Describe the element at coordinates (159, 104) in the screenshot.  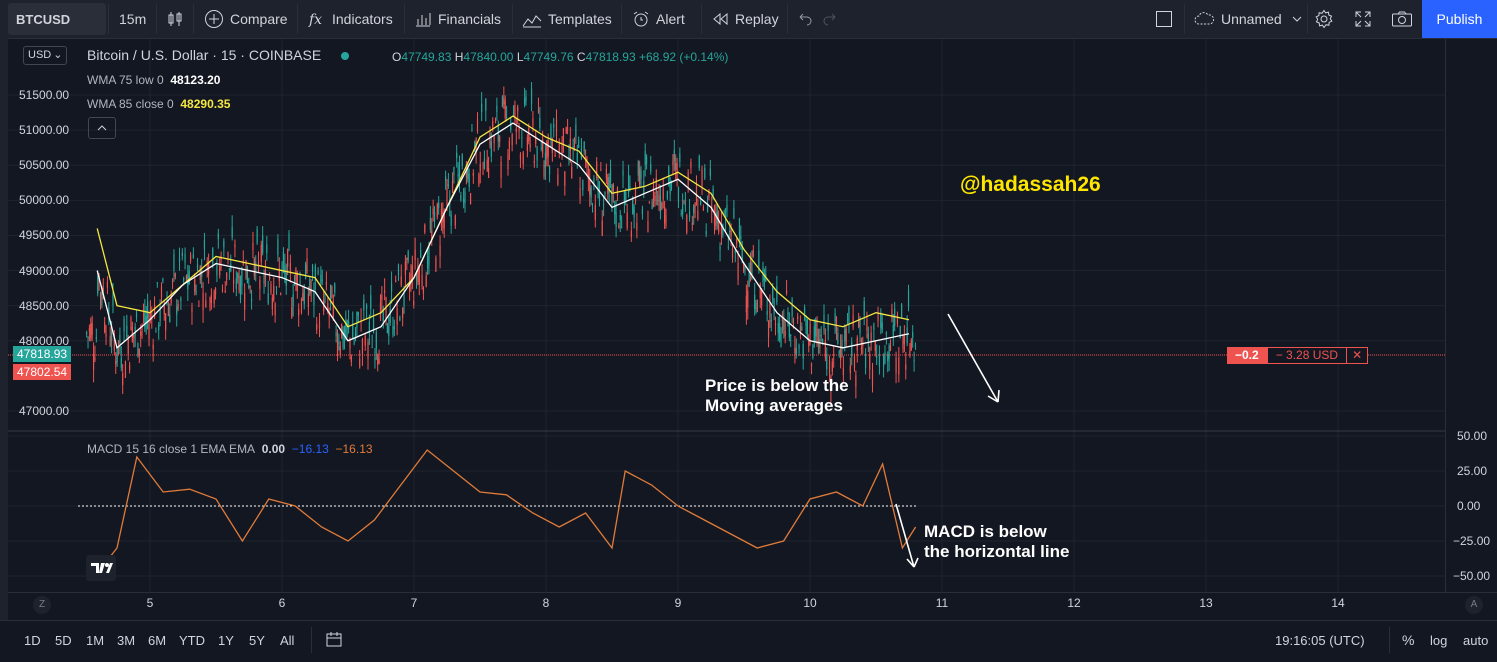
I see `wma85-legend: WMA 85 close 0 48290.35` at that location.